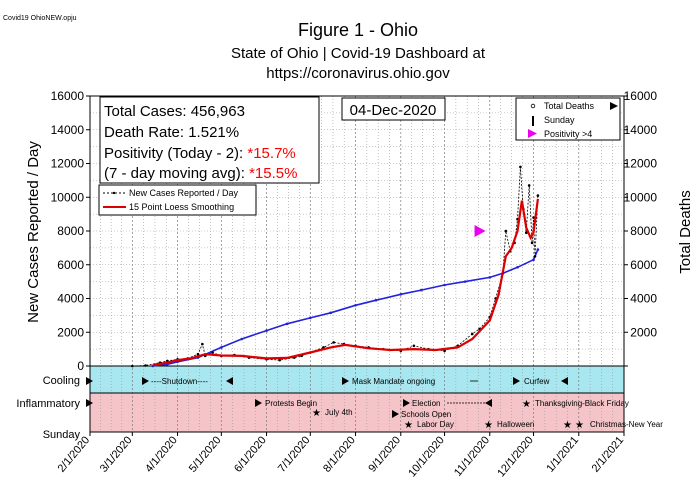  What do you see at coordinates (68, 197) in the screenshot?
I see `y-tick-label: 10000` at bounding box center [68, 197].